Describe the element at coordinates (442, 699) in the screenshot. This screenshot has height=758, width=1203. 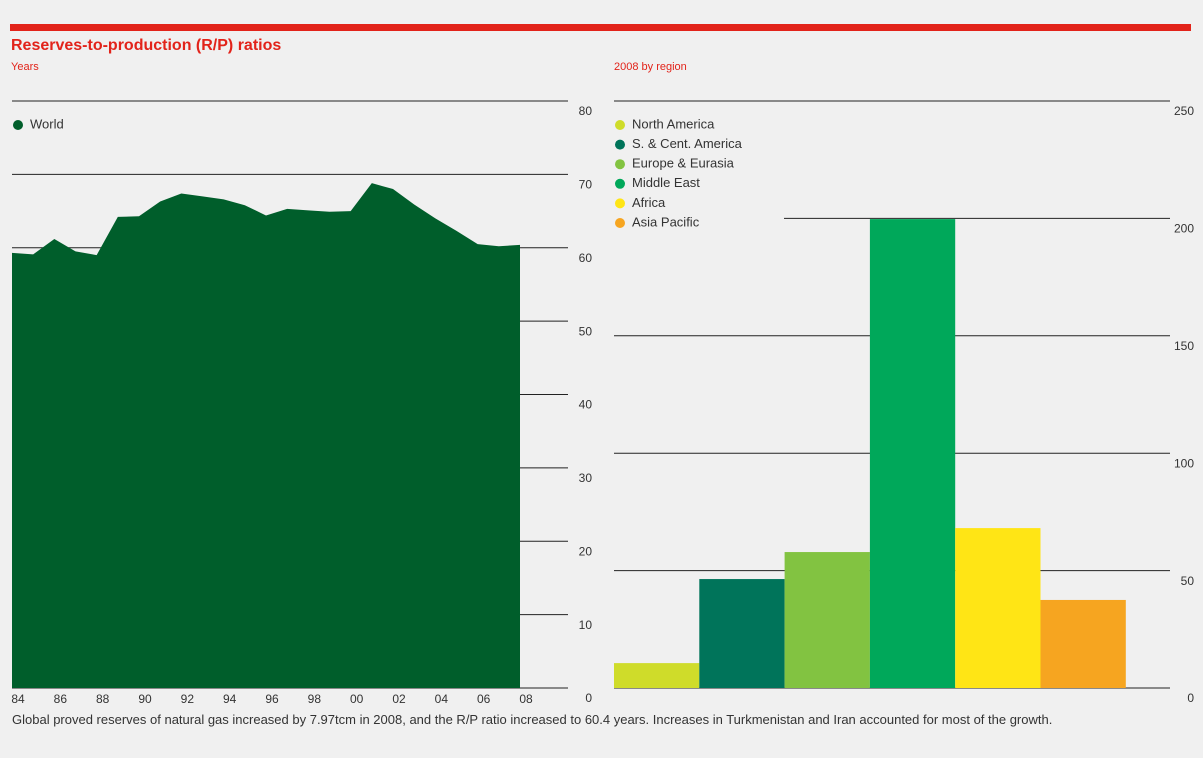
I see `x-tick-label: 04` at that location.